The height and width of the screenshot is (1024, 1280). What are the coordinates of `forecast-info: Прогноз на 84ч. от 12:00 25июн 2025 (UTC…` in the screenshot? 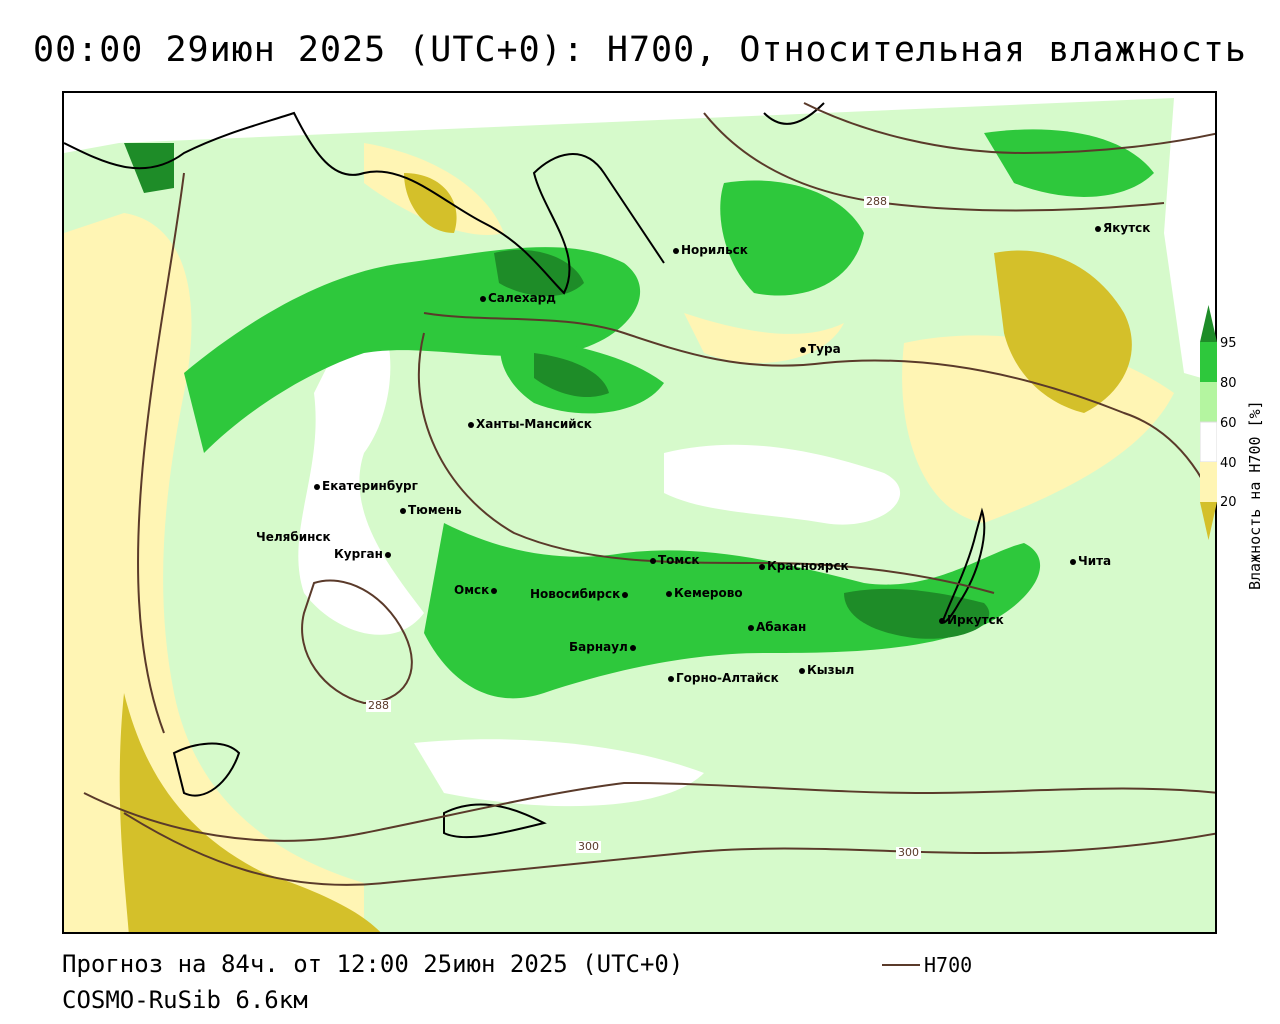 It's located at (373, 964).